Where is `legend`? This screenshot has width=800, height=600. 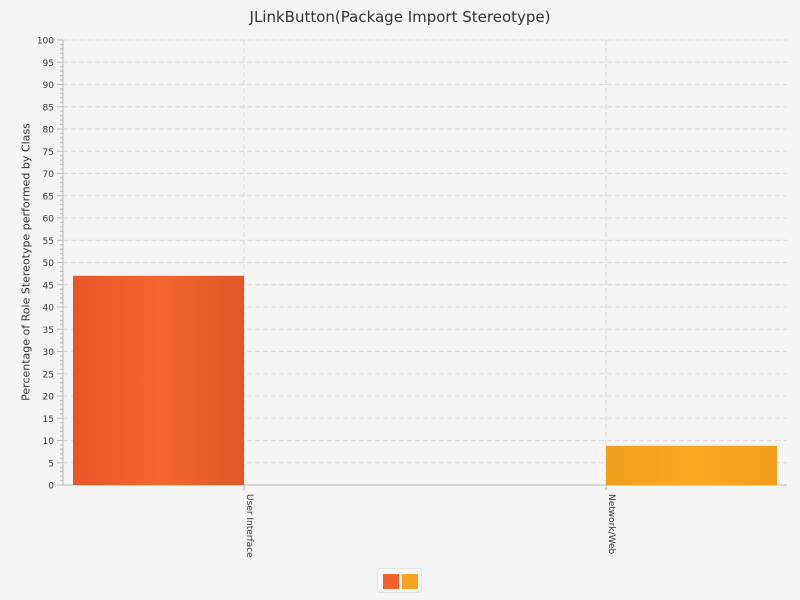
legend is located at coordinates (399, 580).